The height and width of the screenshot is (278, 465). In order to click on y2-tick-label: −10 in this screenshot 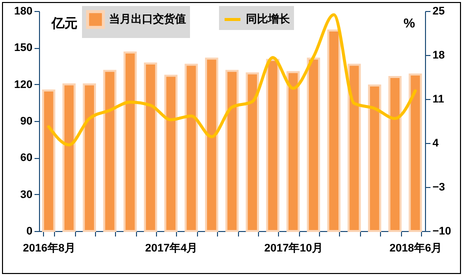, I will do `click(442, 232)`.